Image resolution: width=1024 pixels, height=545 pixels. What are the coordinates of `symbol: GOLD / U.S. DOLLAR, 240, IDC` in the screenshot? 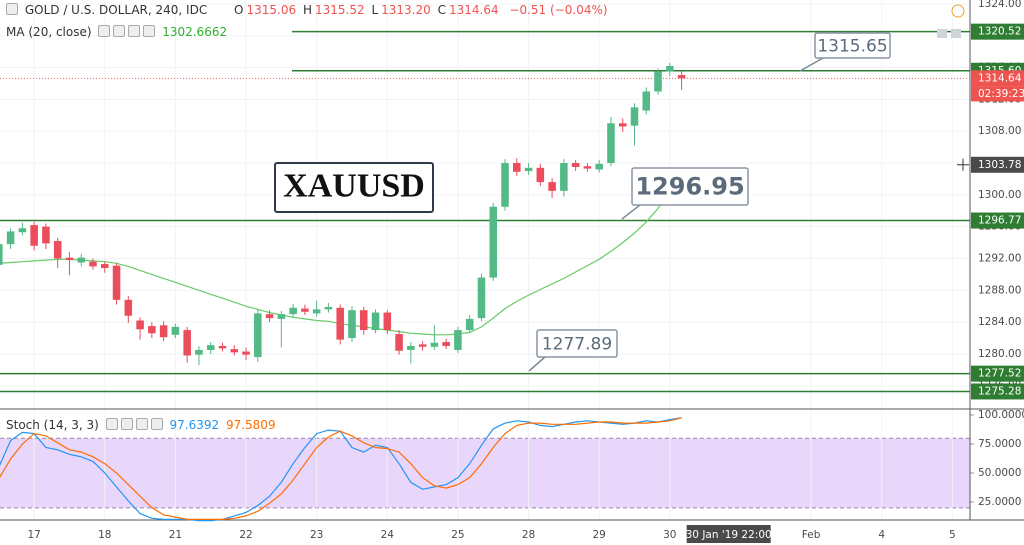 It's located at (116, 10).